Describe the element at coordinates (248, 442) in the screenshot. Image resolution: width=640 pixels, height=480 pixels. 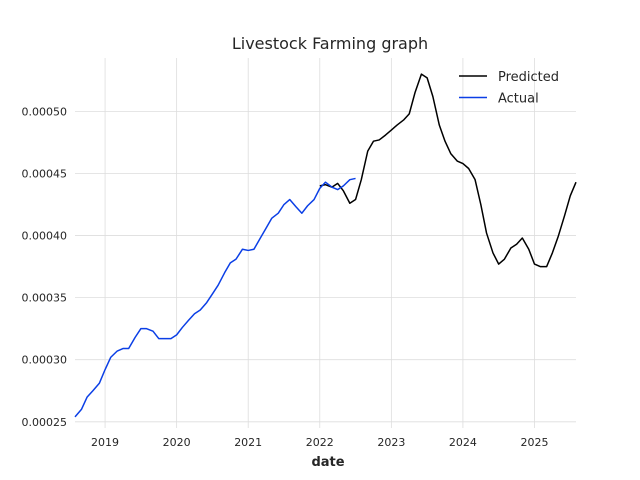
I see `x-tick-label: 2021` at that location.